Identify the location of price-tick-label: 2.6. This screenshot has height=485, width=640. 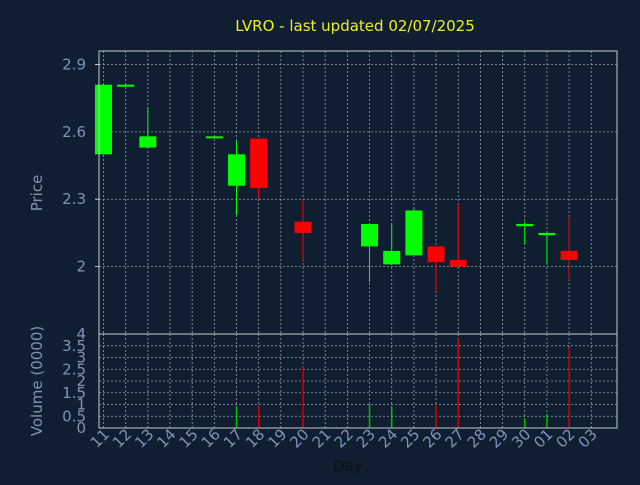
(74, 132).